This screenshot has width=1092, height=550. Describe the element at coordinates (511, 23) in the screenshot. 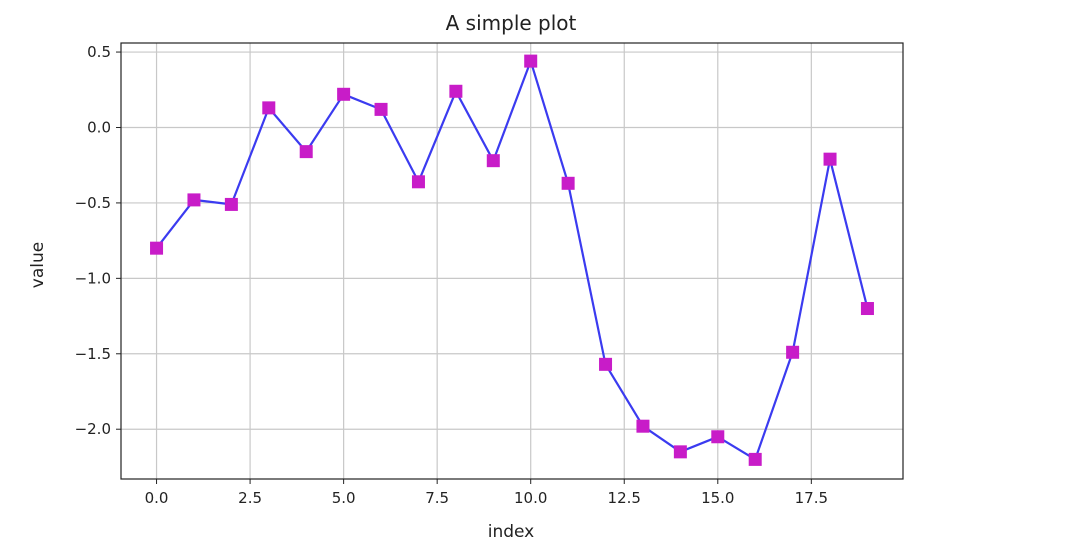

I see `chart-title: A simple plot` at that location.